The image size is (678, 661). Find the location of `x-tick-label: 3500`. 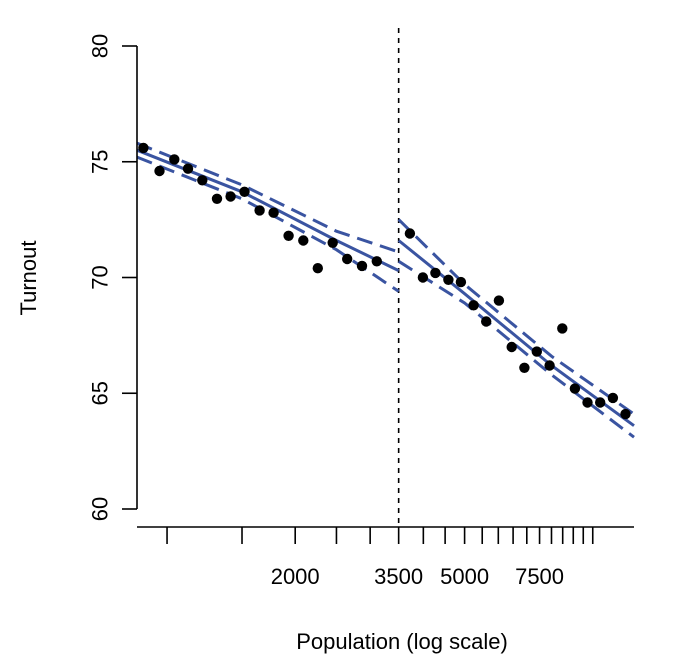

x-tick-label: 3500 is located at coordinates (398, 576).